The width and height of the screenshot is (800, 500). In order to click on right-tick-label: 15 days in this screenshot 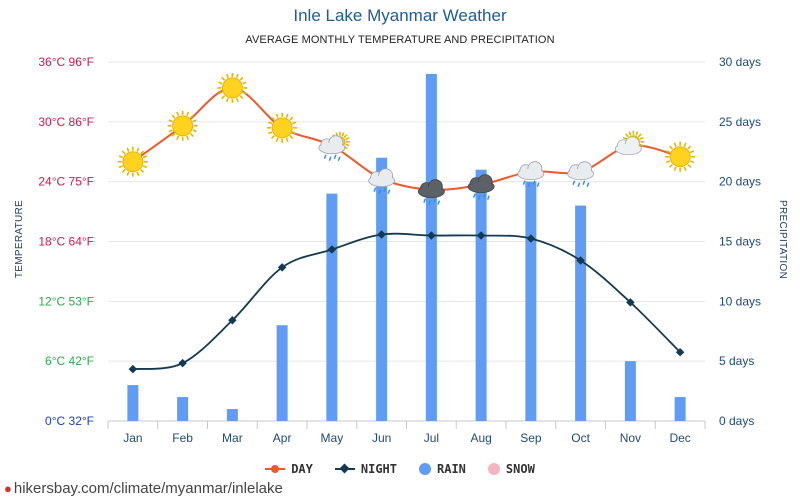, I will do `click(740, 242)`.